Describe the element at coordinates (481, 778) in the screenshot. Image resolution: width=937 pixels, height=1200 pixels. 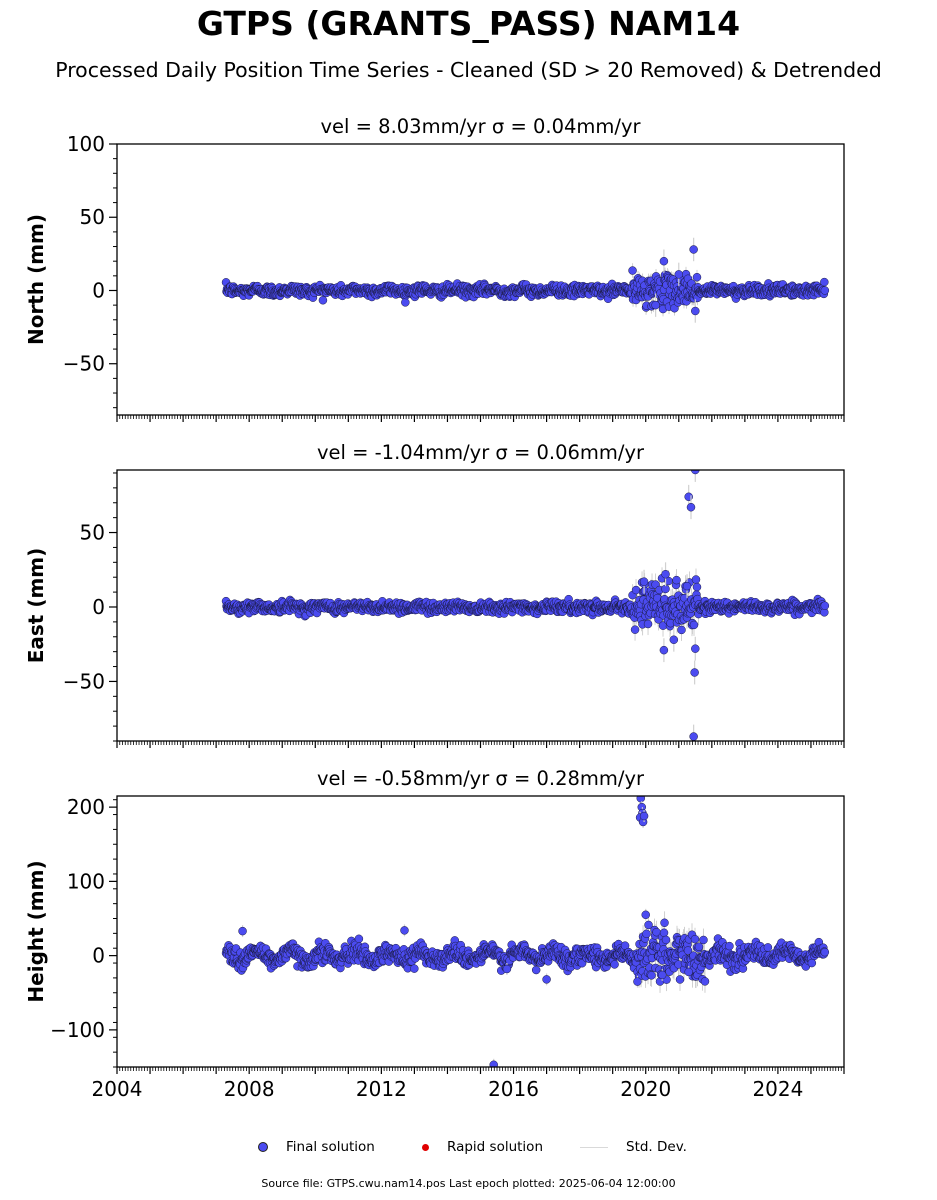
I see `panel-title: vel = -0.58mm/yr σ = 0.28mm/yr` at that location.